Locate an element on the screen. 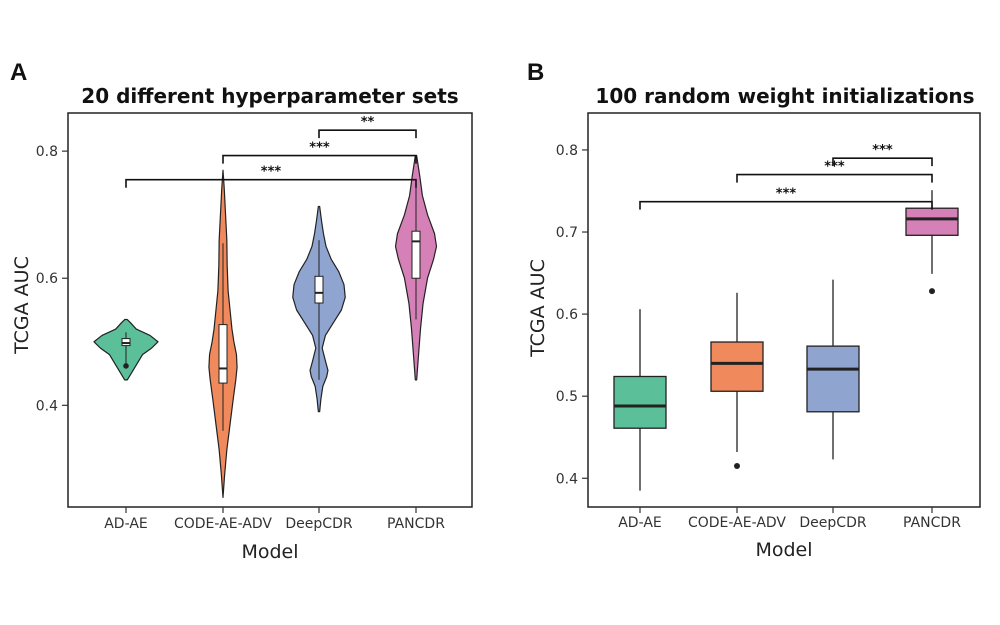 The height and width of the screenshot is (625, 1000). y-tick-label: 0.5 is located at coordinates (567, 397).